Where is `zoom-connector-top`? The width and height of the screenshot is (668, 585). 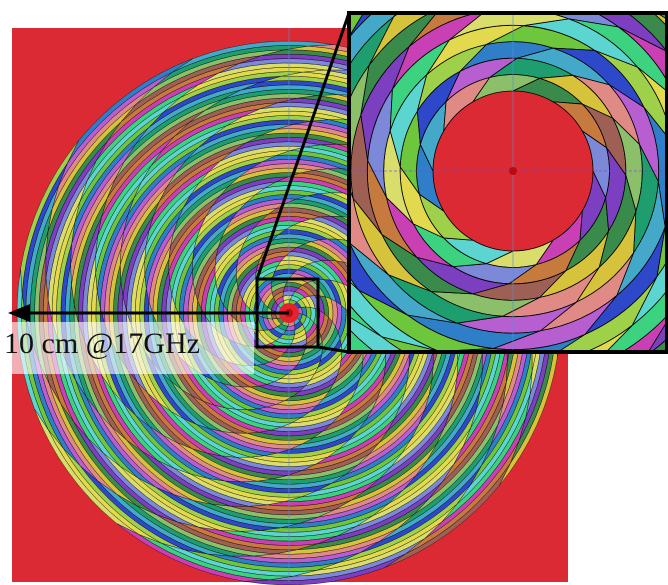
zoom-connector-top is located at coordinates (303, 146).